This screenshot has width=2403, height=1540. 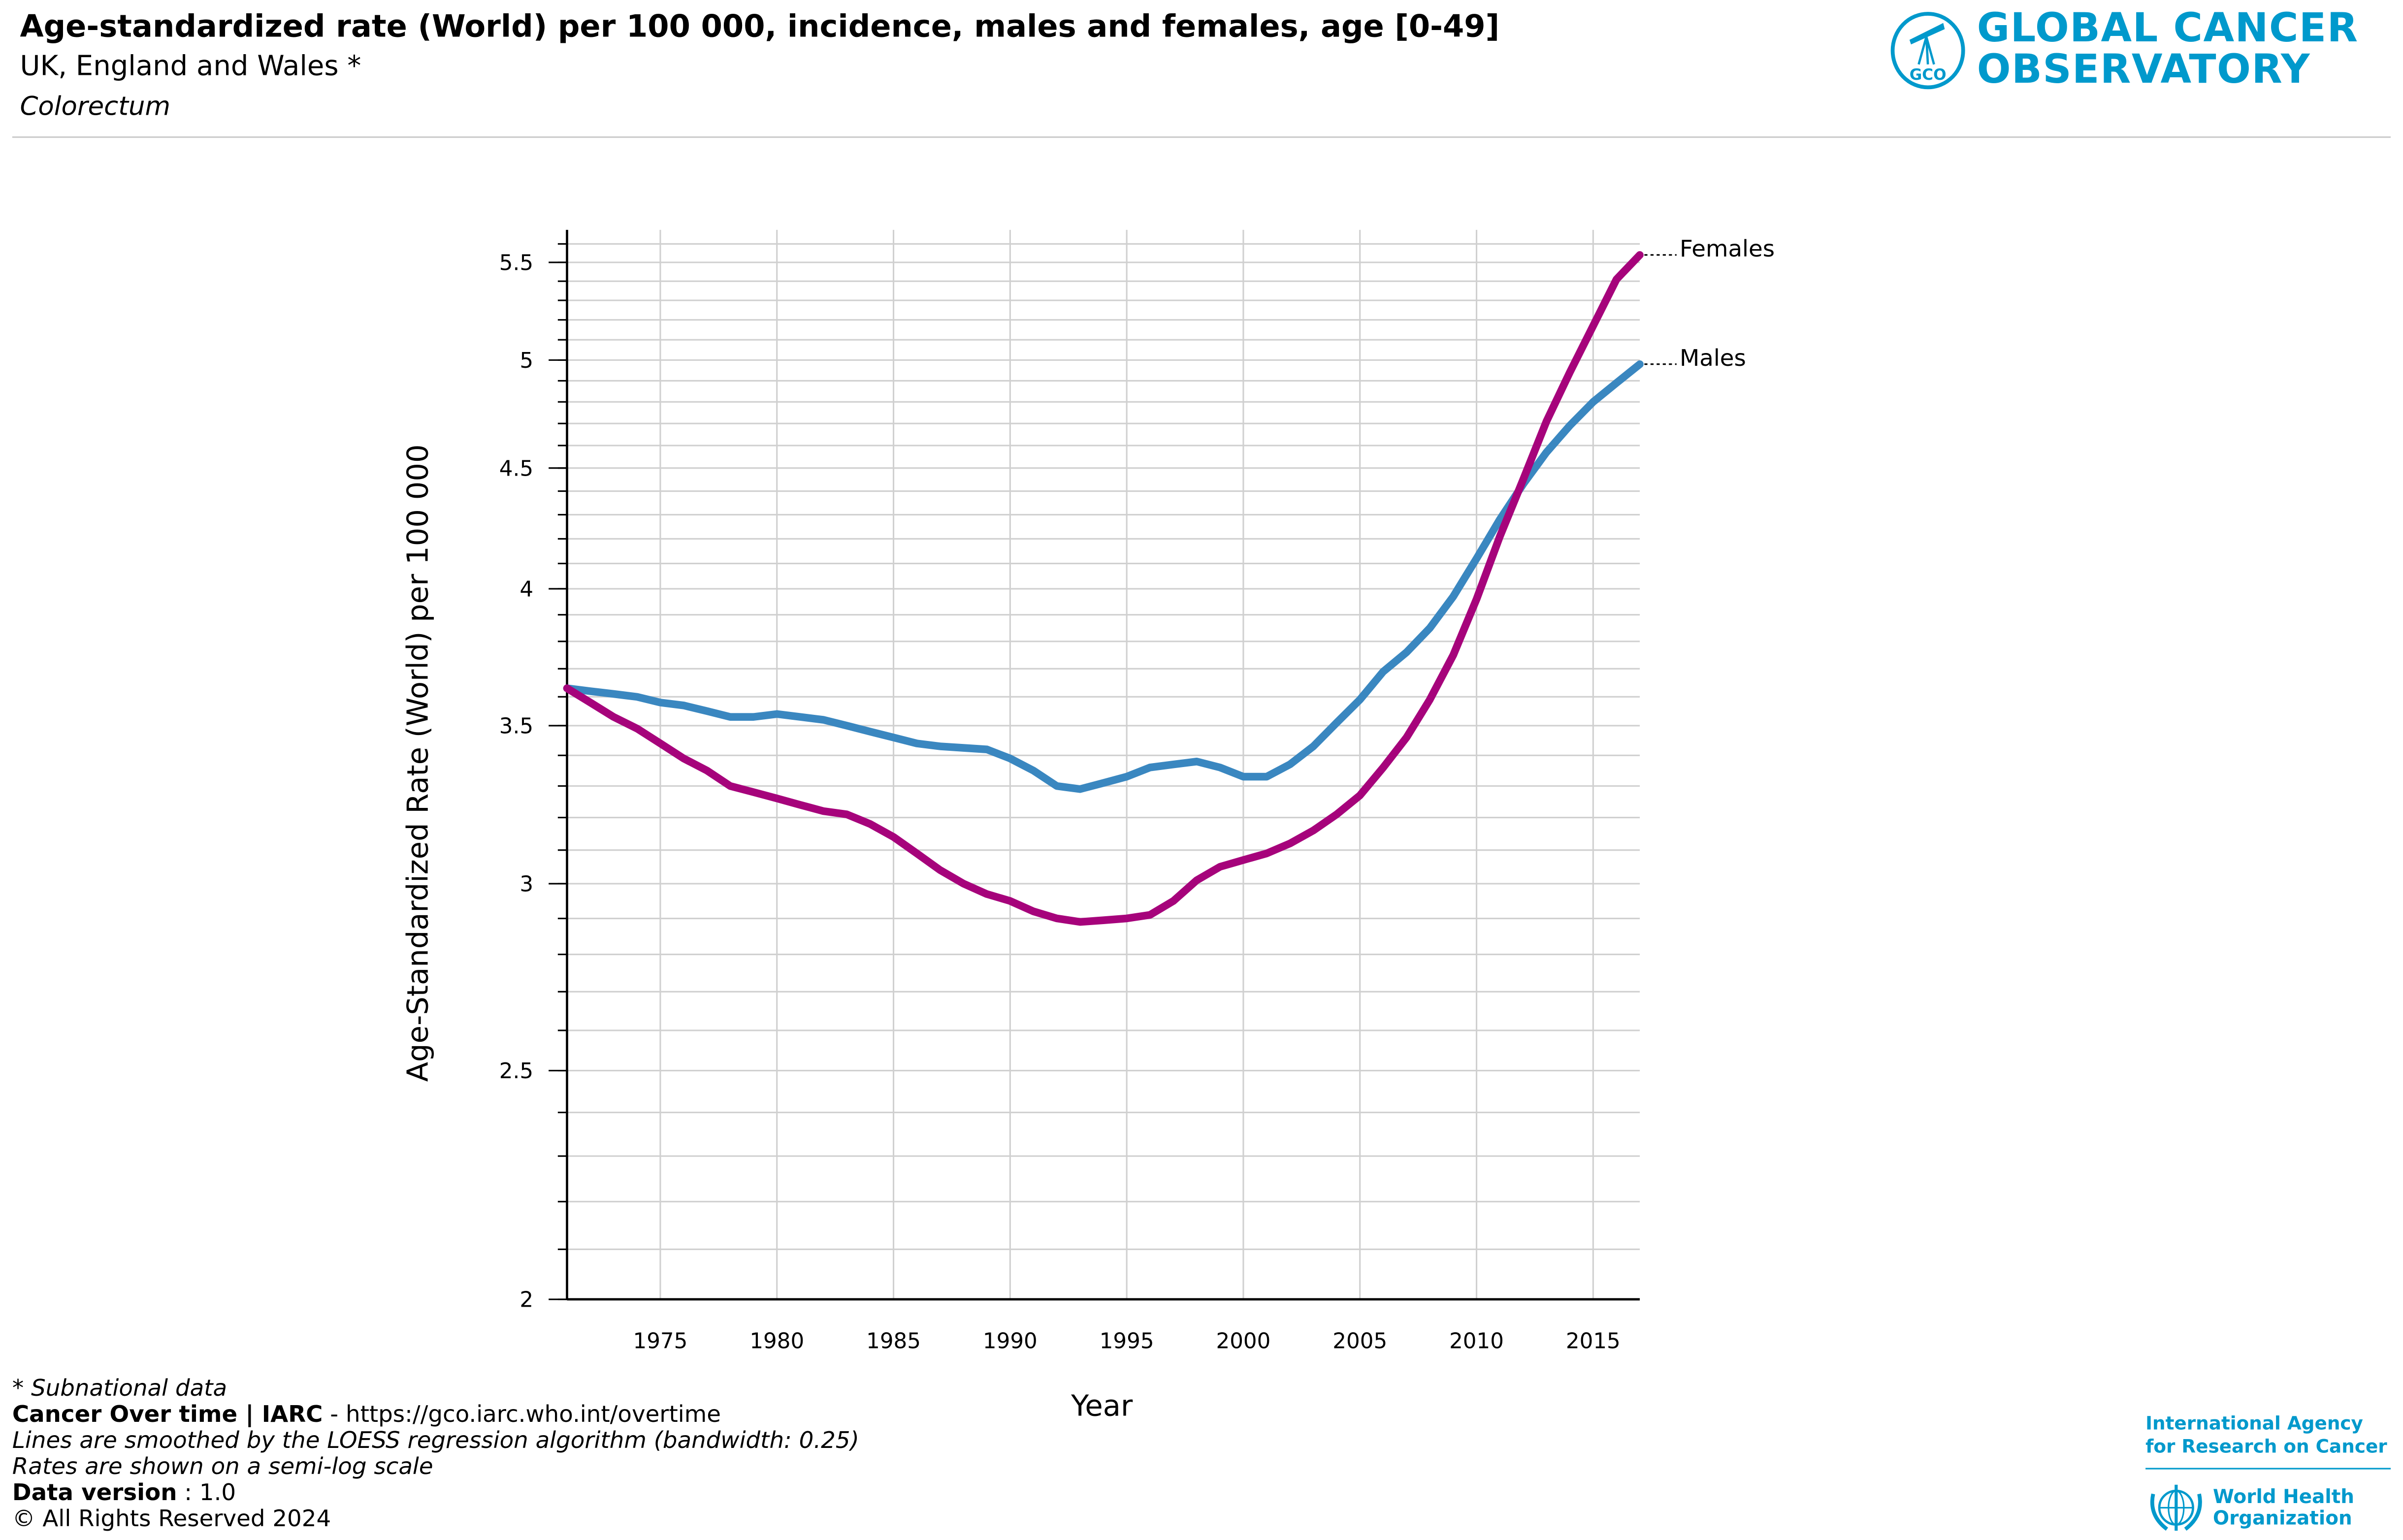 I want to click on y-tick-label: 5, so click(x=526, y=361).